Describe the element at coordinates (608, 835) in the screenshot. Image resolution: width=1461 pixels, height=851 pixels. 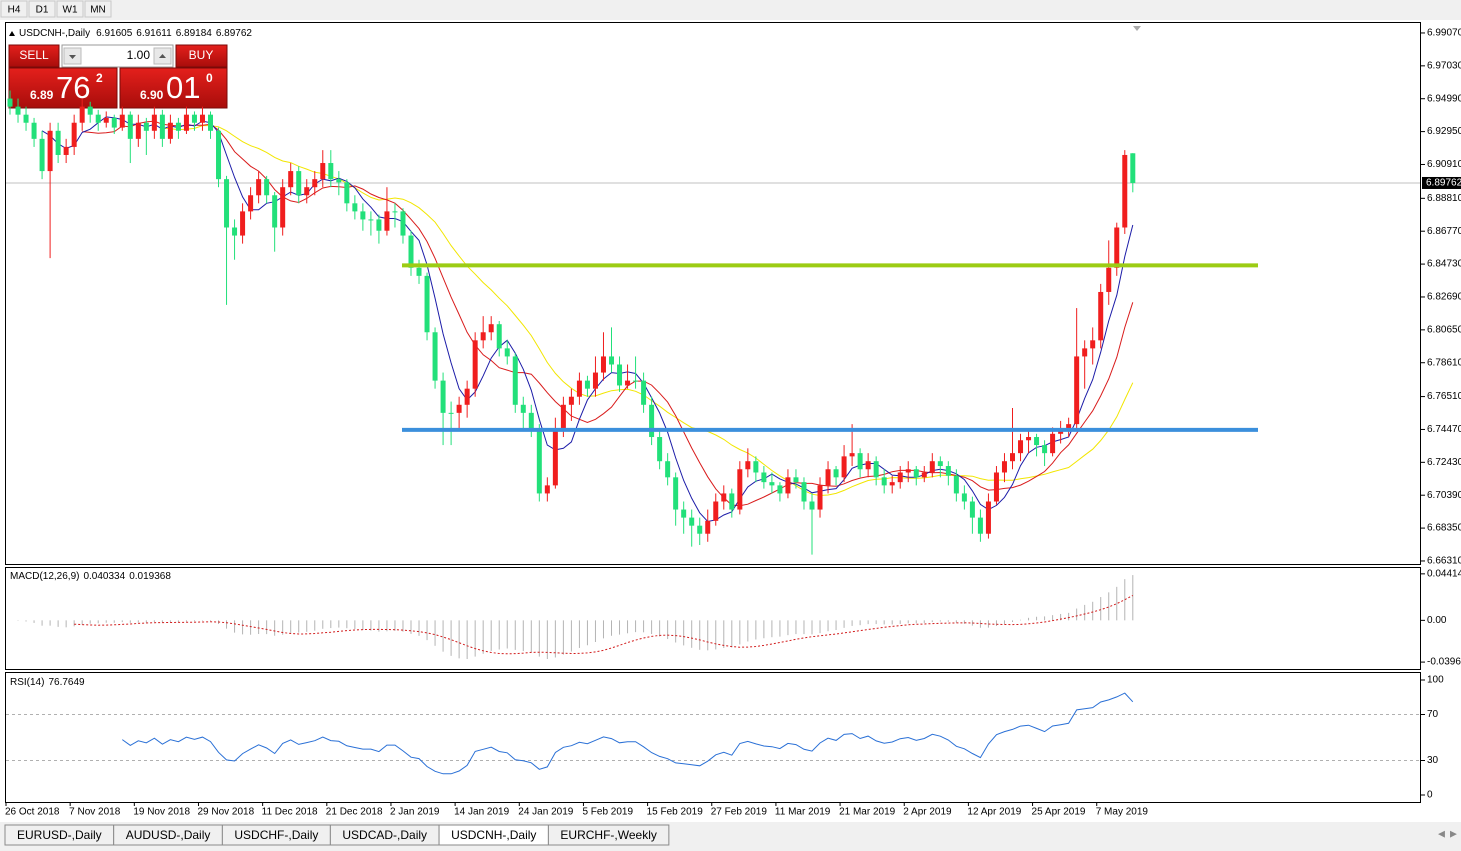
I see `symbol-tab` at that location.